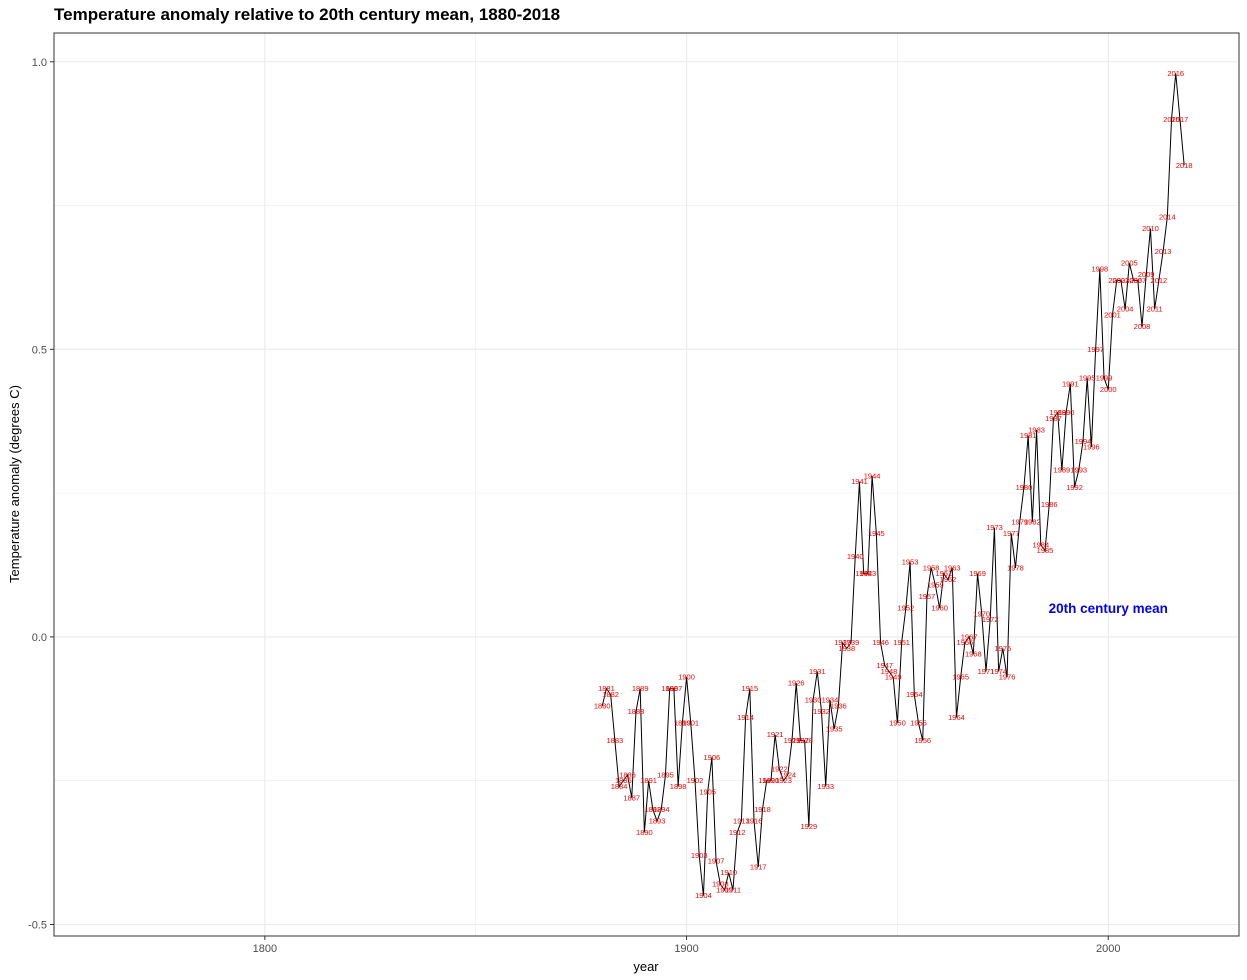  What do you see at coordinates (914, 694) in the screenshot?
I see `point-label-1954: 1954` at bounding box center [914, 694].